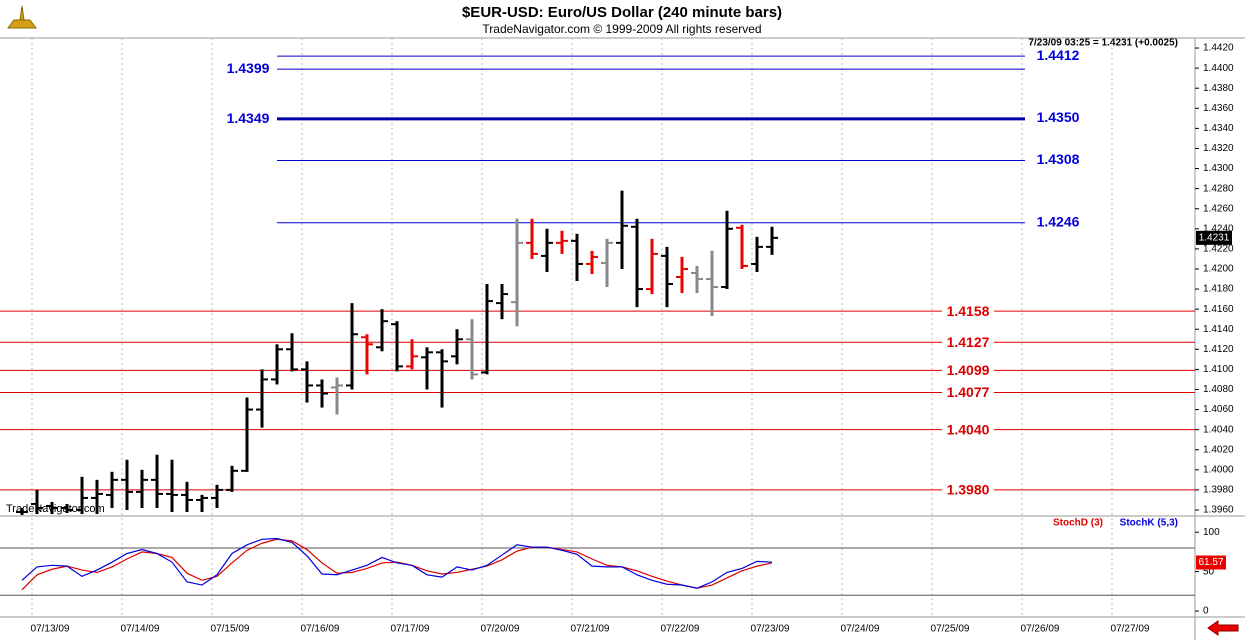 The image size is (1245, 640). I want to click on level-label: 1.4308, so click(1058, 159).